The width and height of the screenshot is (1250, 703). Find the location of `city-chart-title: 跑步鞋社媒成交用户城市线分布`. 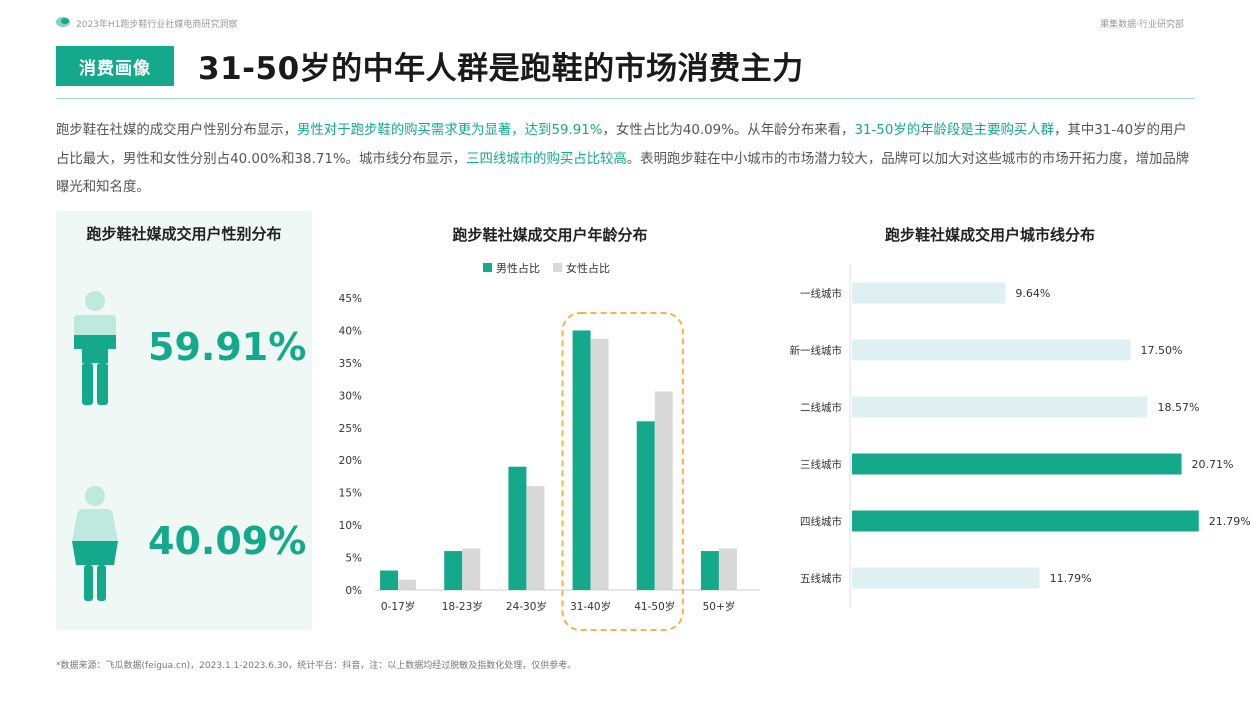

city-chart-title: 跑步鞋社媒成交用户城市线分布 is located at coordinates (989, 235).